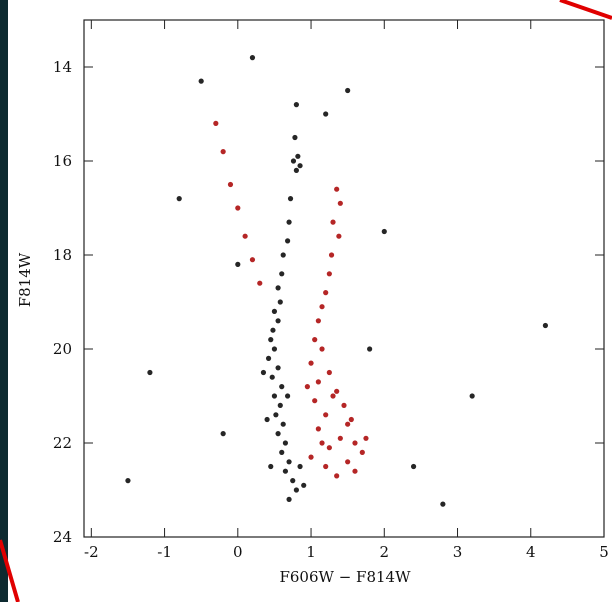 This screenshot has height=602, width=612. I want to click on x-tick-label: 1, so click(311, 552).